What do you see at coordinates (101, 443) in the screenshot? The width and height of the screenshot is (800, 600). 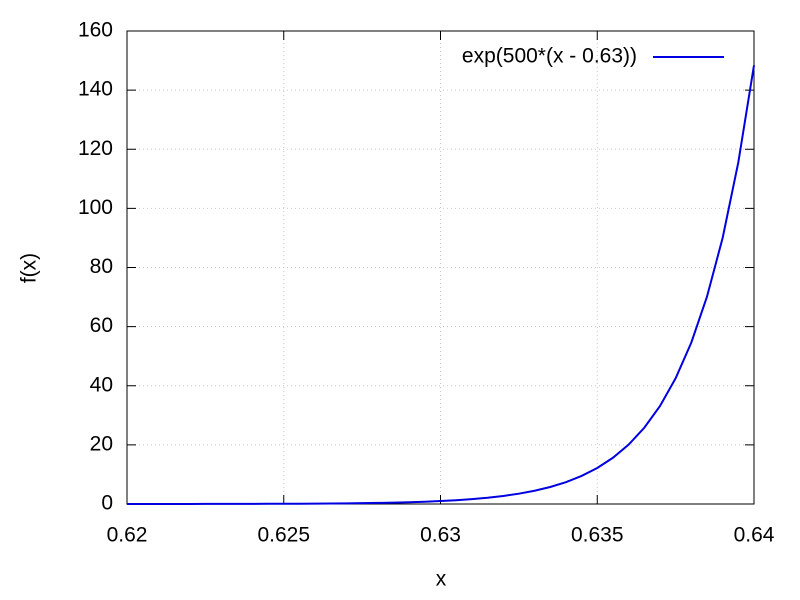 I see `y-tick-label: 20` at bounding box center [101, 443].